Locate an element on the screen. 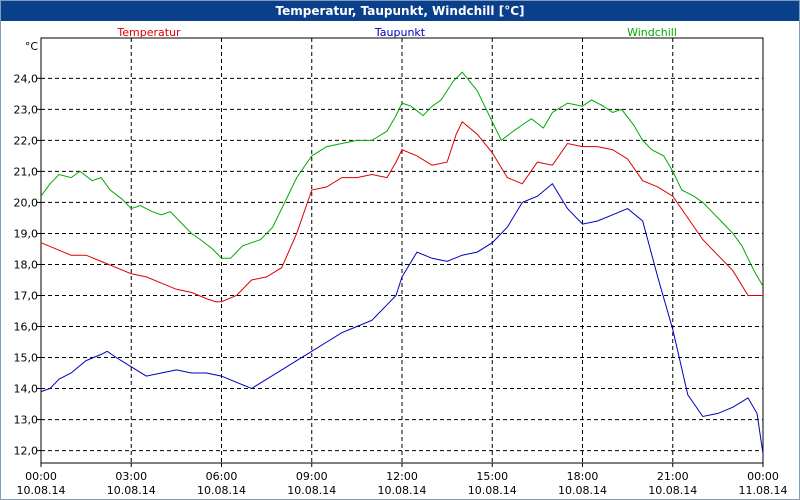  x-tick-label-date: 11.08.14 is located at coordinates (763, 490).